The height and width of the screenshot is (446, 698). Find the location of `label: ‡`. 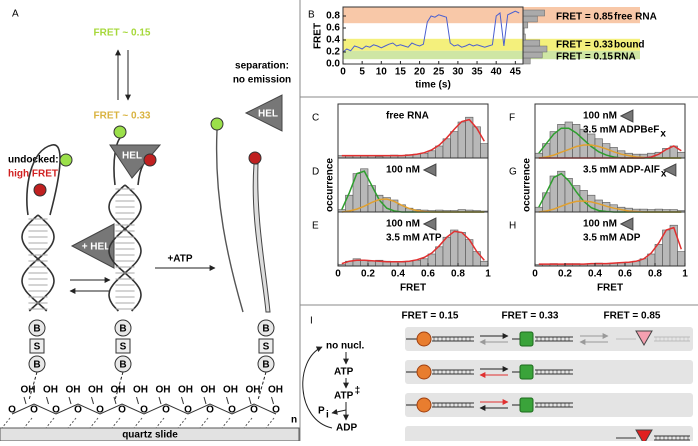

label: ‡ is located at coordinates (358, 391).